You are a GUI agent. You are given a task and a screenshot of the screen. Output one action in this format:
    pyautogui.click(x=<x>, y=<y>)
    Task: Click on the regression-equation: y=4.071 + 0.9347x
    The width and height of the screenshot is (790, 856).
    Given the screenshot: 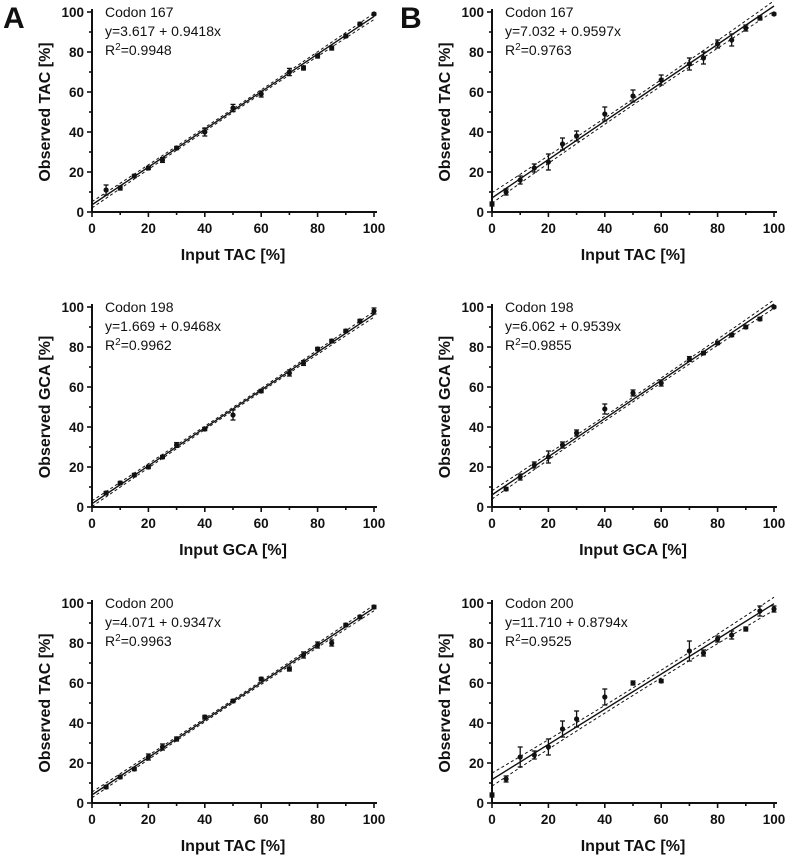 What is the action you would take?
    pyautogui.click(x=163, y=622)
    